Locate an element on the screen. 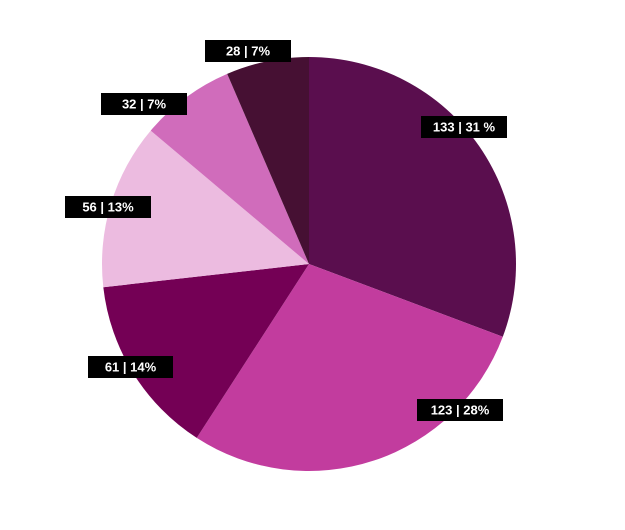 The width and height of the screenshot is (625, 530). slice-label-text: 56 | 13% is located at coordinates (108, 207).